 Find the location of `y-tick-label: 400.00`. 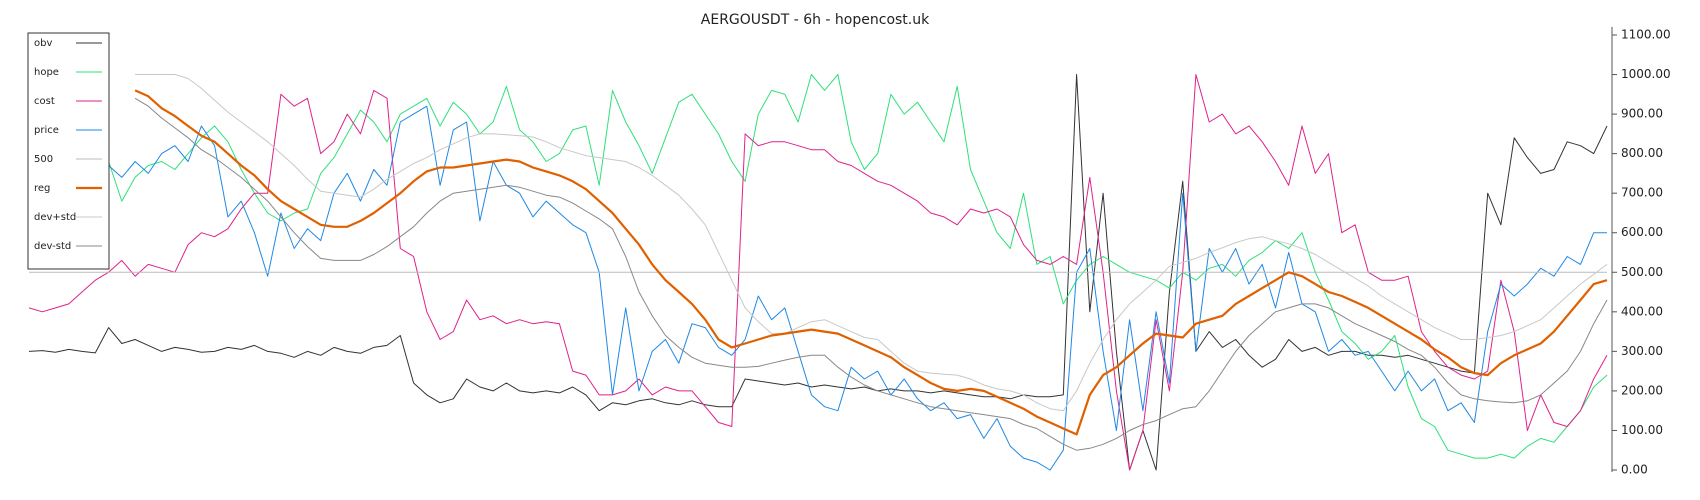

y-tick-label: 400.00 is located at coordinates (1642, 311).